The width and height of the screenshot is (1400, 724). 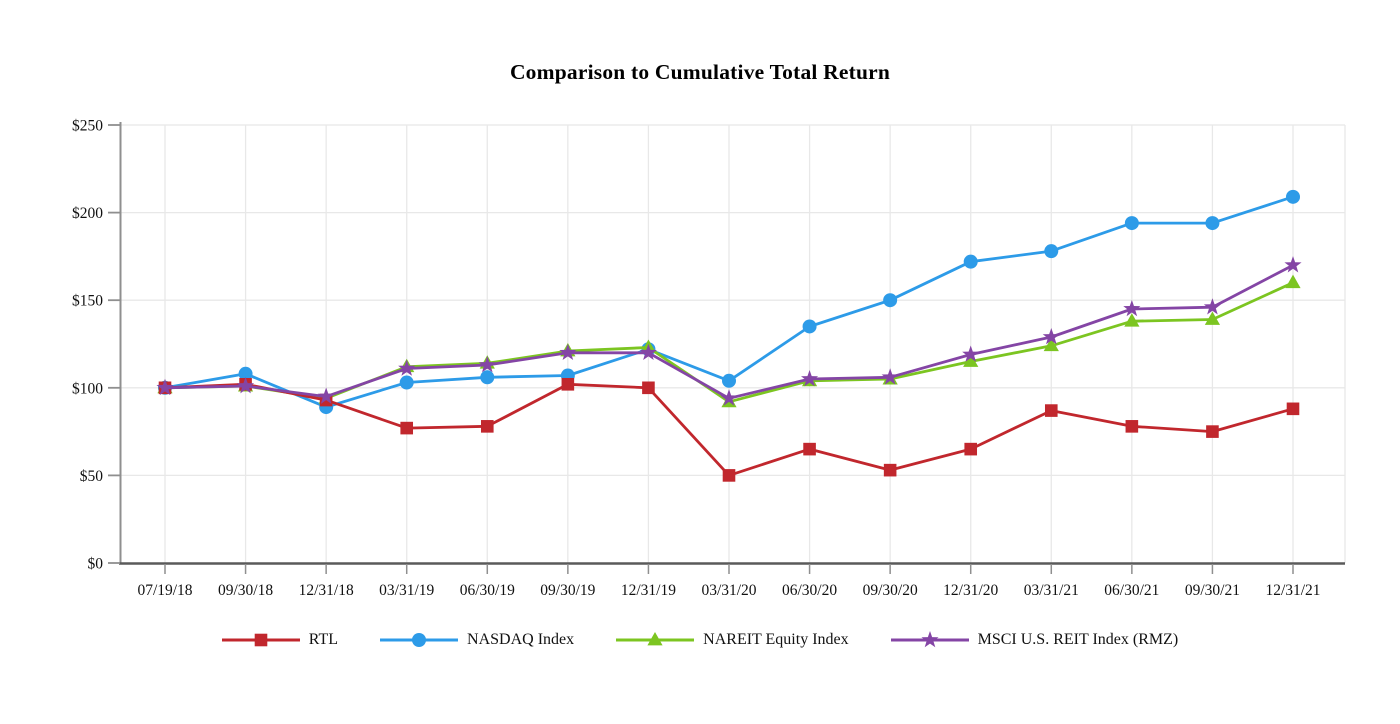 I want to click on x-tick-label: 12/31/19, so click(x=648, y=590).